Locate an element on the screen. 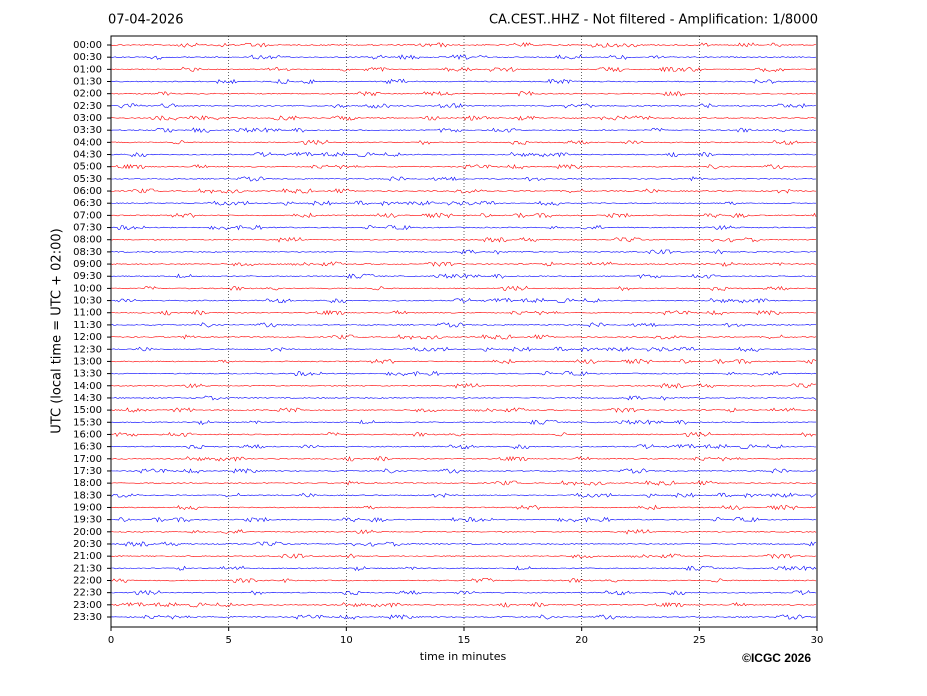  x-tick-label: 15 is located at coordinates (464, 640).